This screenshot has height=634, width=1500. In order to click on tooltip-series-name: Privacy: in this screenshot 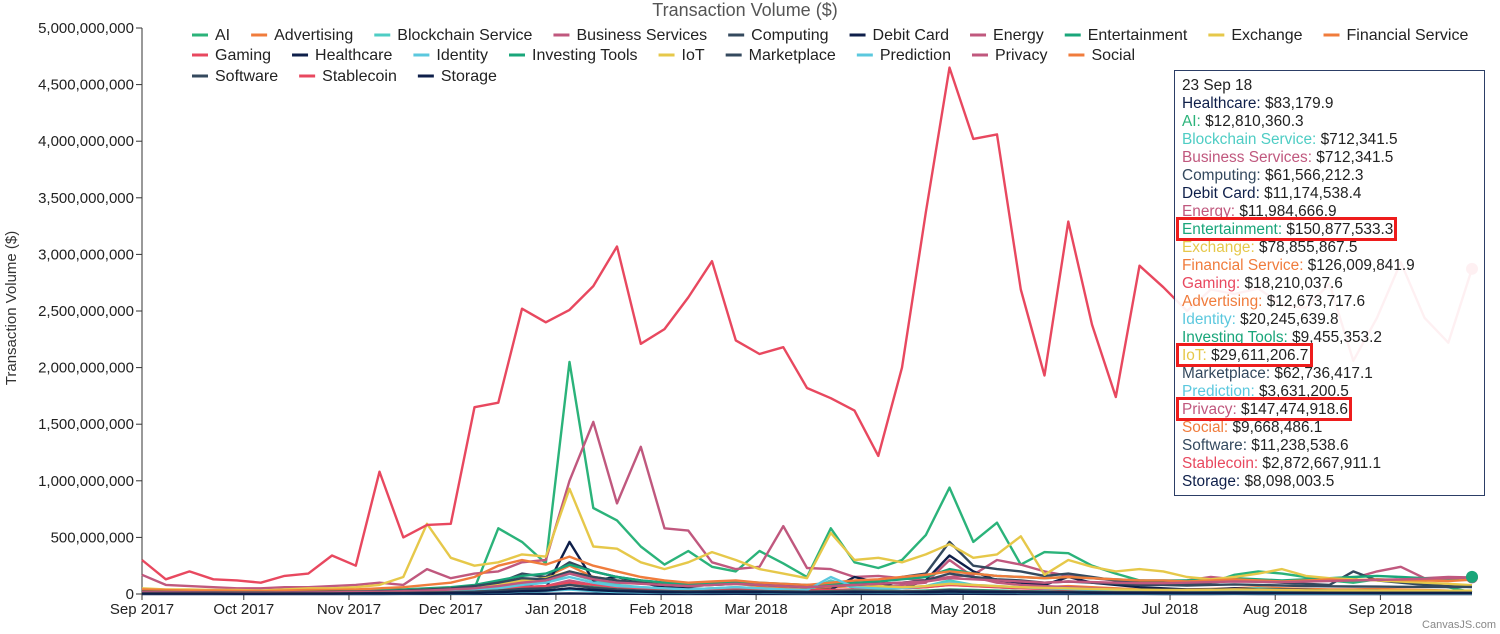, I will do `click(1209, 409)`.